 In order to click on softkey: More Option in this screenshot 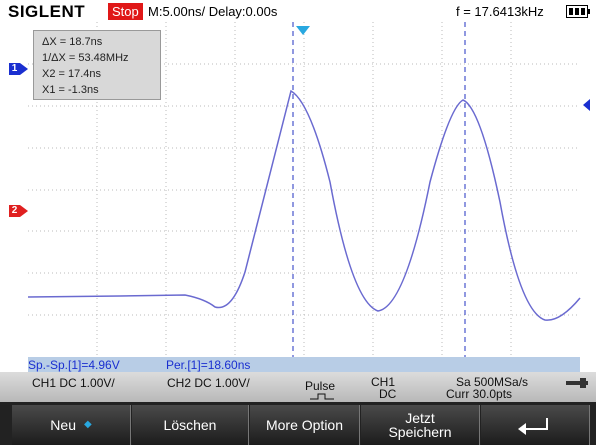, I will do `click(305, 425)`.